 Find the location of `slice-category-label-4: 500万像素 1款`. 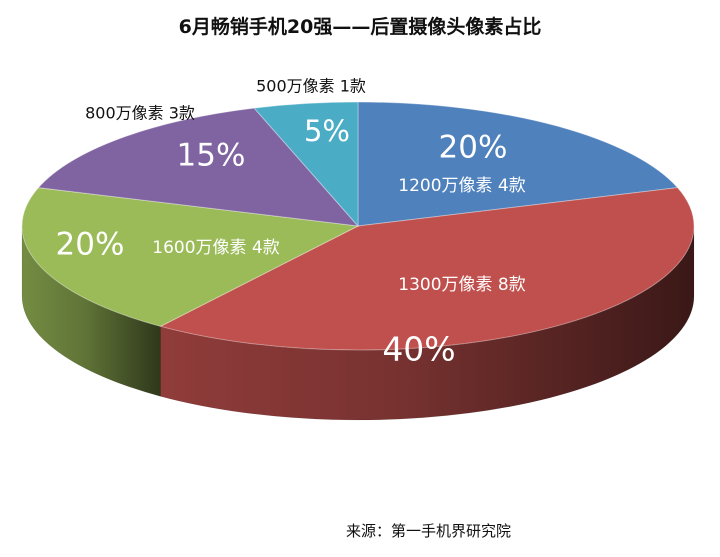

slice-category-label-4: 500万像素 1款 is located at coordinates (311, 86).